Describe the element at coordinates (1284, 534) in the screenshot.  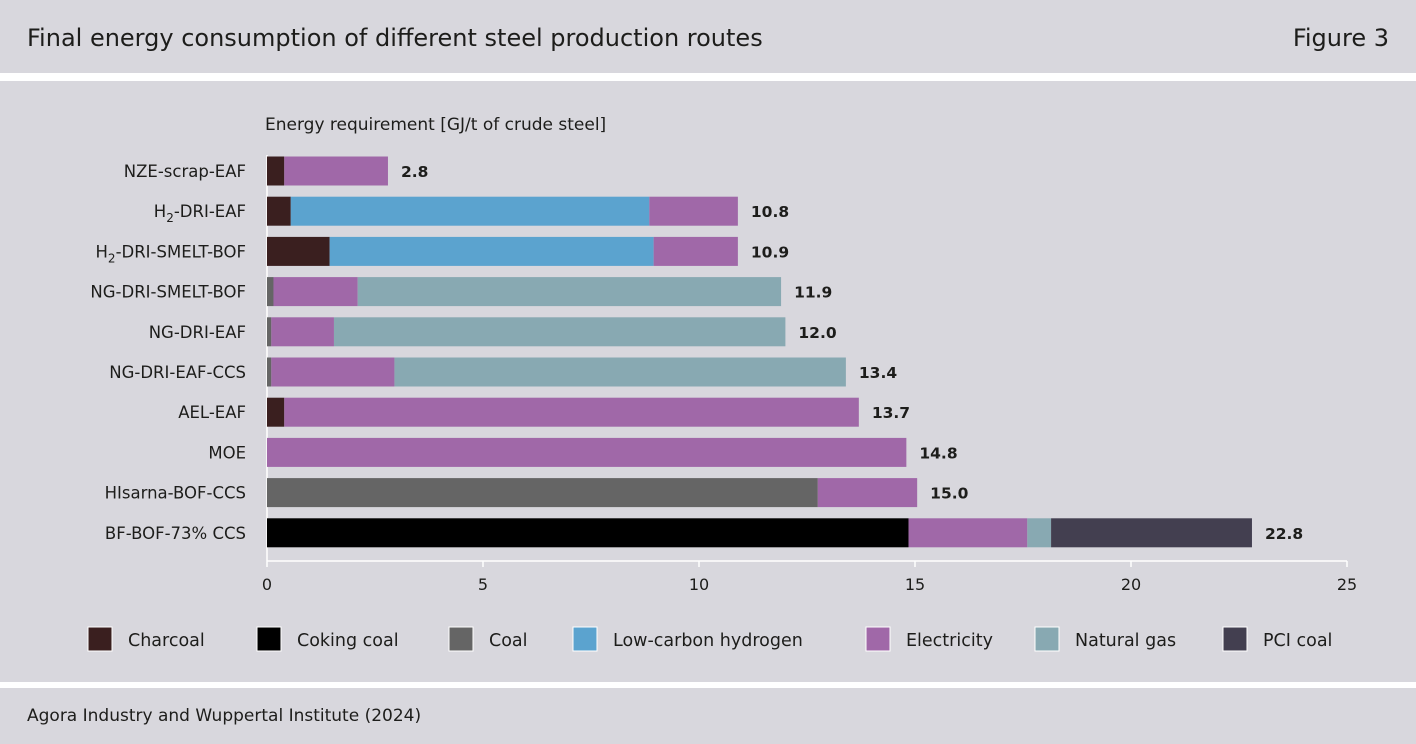
I see `total-value-label: 22.8` at that location.